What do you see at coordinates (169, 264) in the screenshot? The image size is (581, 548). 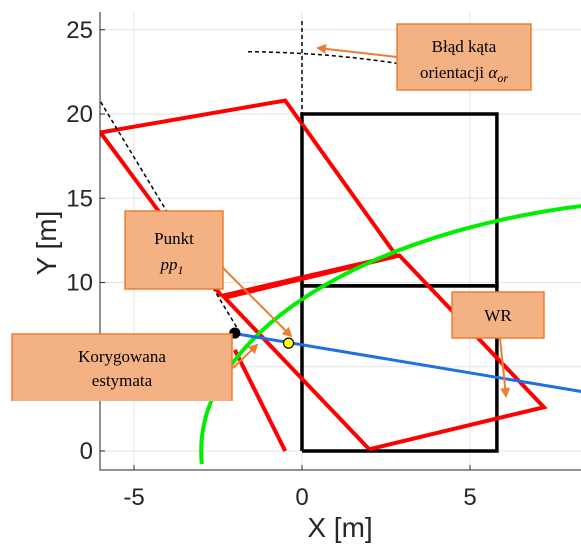 I see `callout-punkt-pp: pp` at bounding box center [169, 264].